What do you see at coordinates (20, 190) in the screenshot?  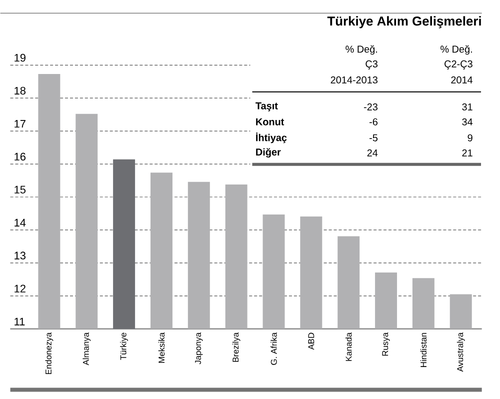 I see `y-tick-label: 15` at bounding box center [20, 190].